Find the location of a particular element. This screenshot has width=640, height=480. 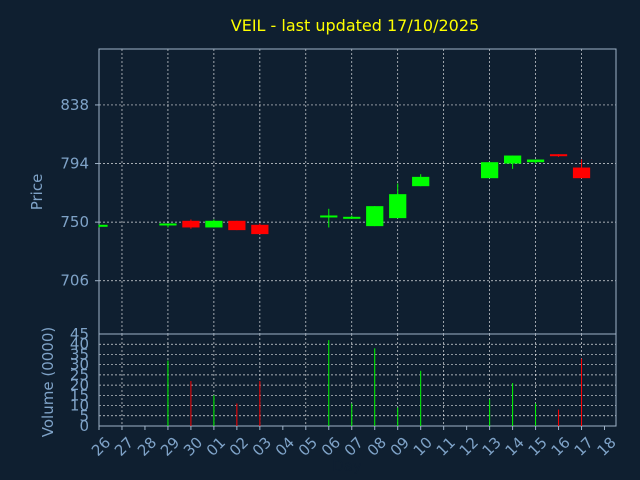

price-tick-label: 706 is located at coordinates (74, 281).